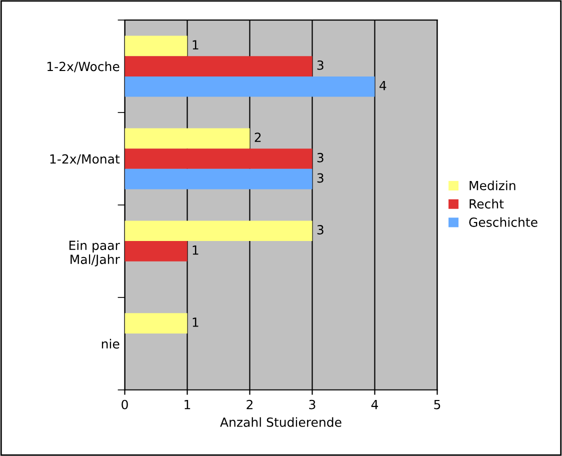 This screenshot has width=562, height=456. What do you see at coordinates (383, 85) in the screenshot?
I see `data-label: 4` at bounding box center [383, 85].